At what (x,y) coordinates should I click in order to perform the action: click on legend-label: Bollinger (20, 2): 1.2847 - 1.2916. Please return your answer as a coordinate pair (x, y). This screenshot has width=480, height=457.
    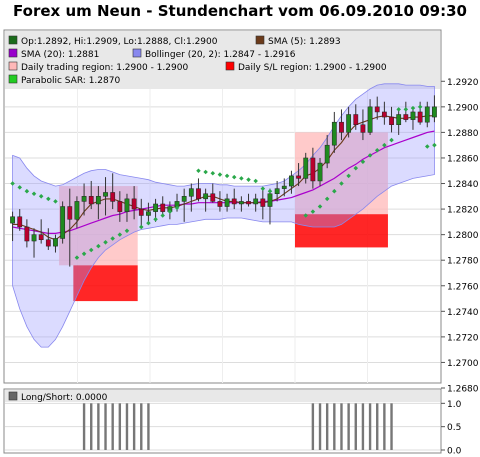
    Looking at the image, I should click on (220, 55).